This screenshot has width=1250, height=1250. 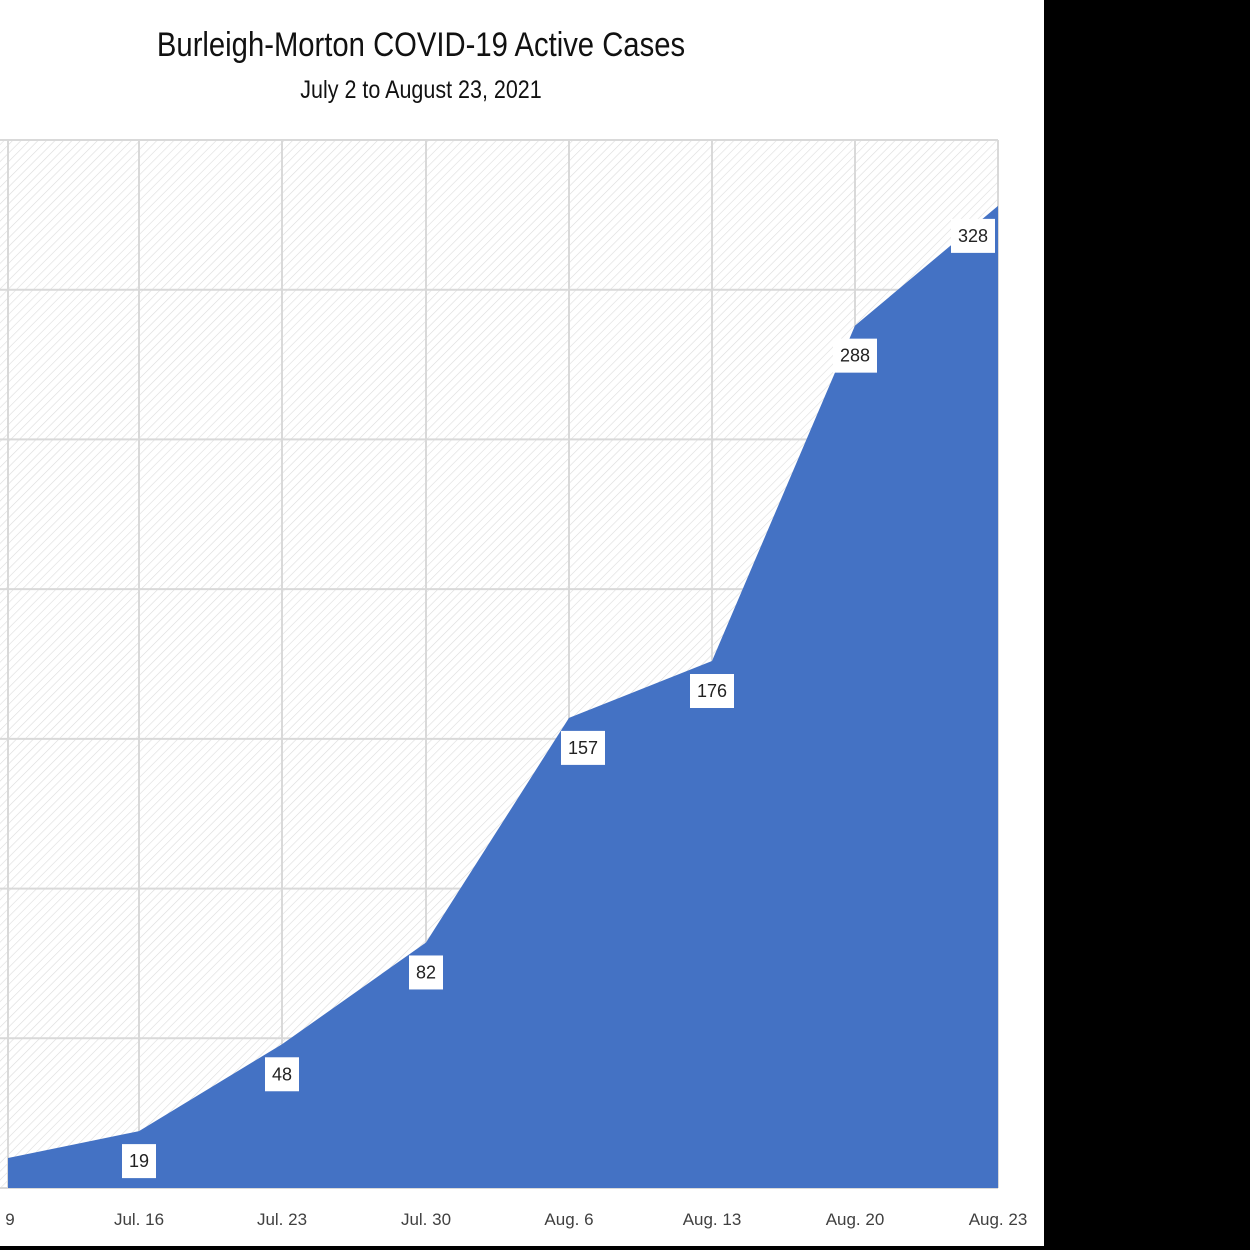 What do you see at coordinates (426, 1219) in the screenshot?
I see `x-tick-label: Jul. 30` at bounding box center [426, 1219].